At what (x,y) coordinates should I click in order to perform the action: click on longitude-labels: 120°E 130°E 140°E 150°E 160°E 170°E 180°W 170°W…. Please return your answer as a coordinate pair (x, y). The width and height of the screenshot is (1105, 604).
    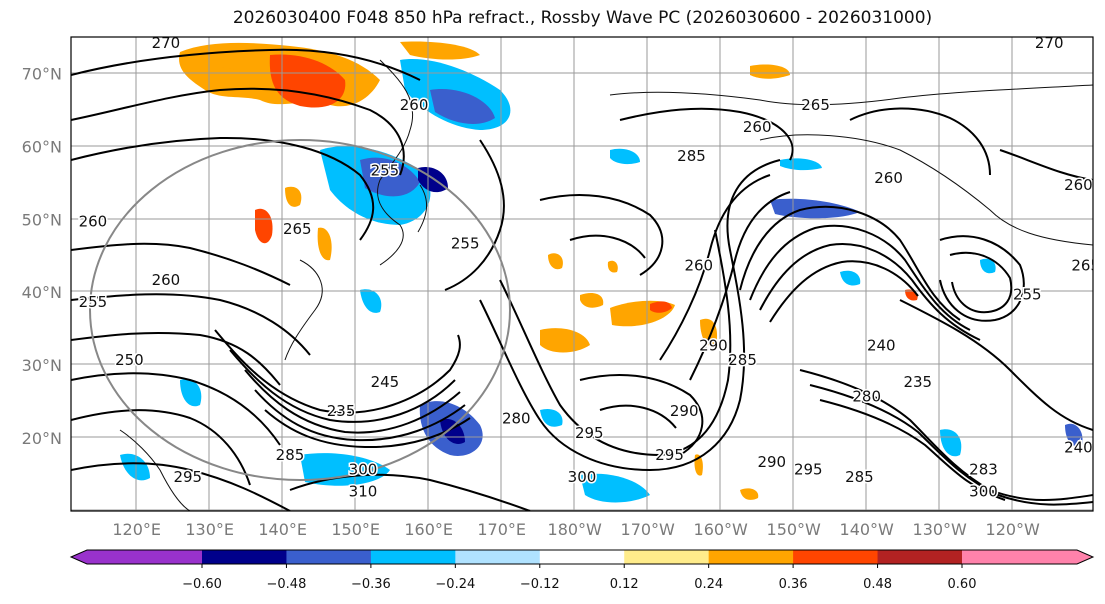
    Looking at the image, I should click on (576, 529).